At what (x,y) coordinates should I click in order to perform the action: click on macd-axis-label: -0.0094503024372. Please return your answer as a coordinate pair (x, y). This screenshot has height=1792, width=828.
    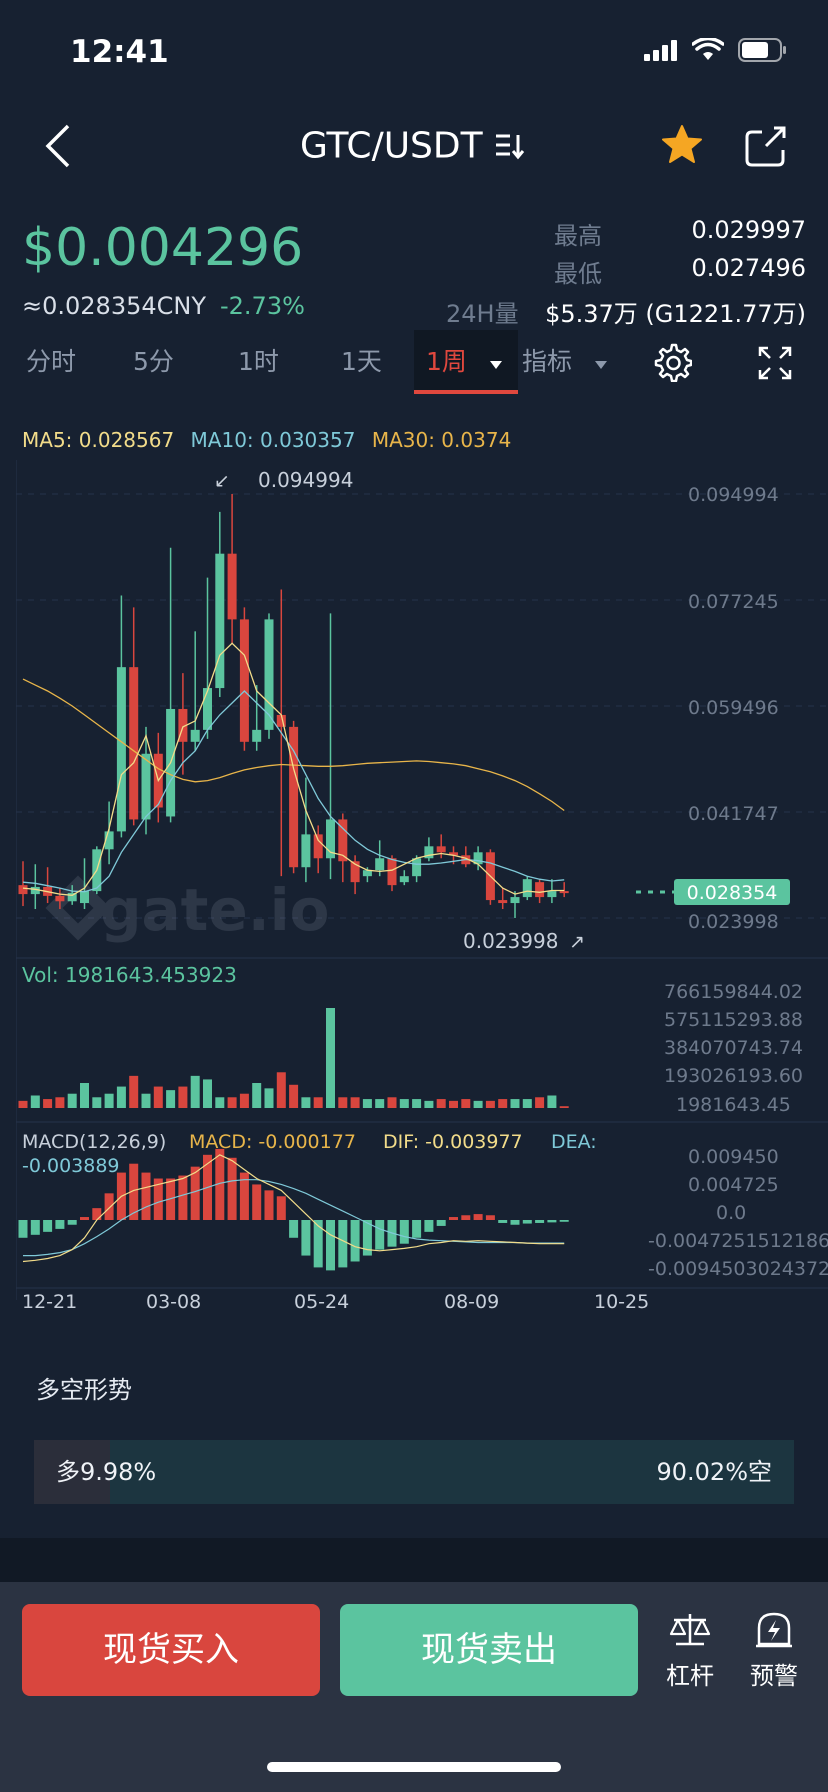
    Looking at the image, I should click on (738, 1269).